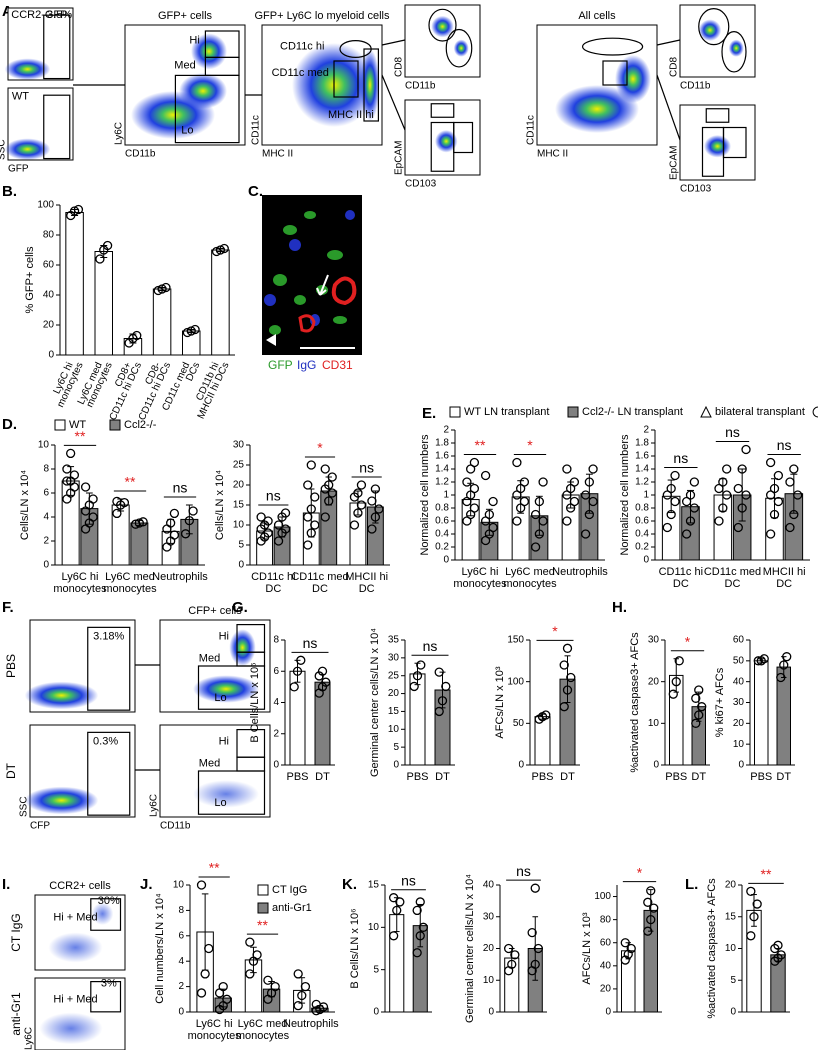  What do you see at coordinates (396, 747) in the screenshot?
I see `y-tick-label: 5` at bounding box center [396, 747].